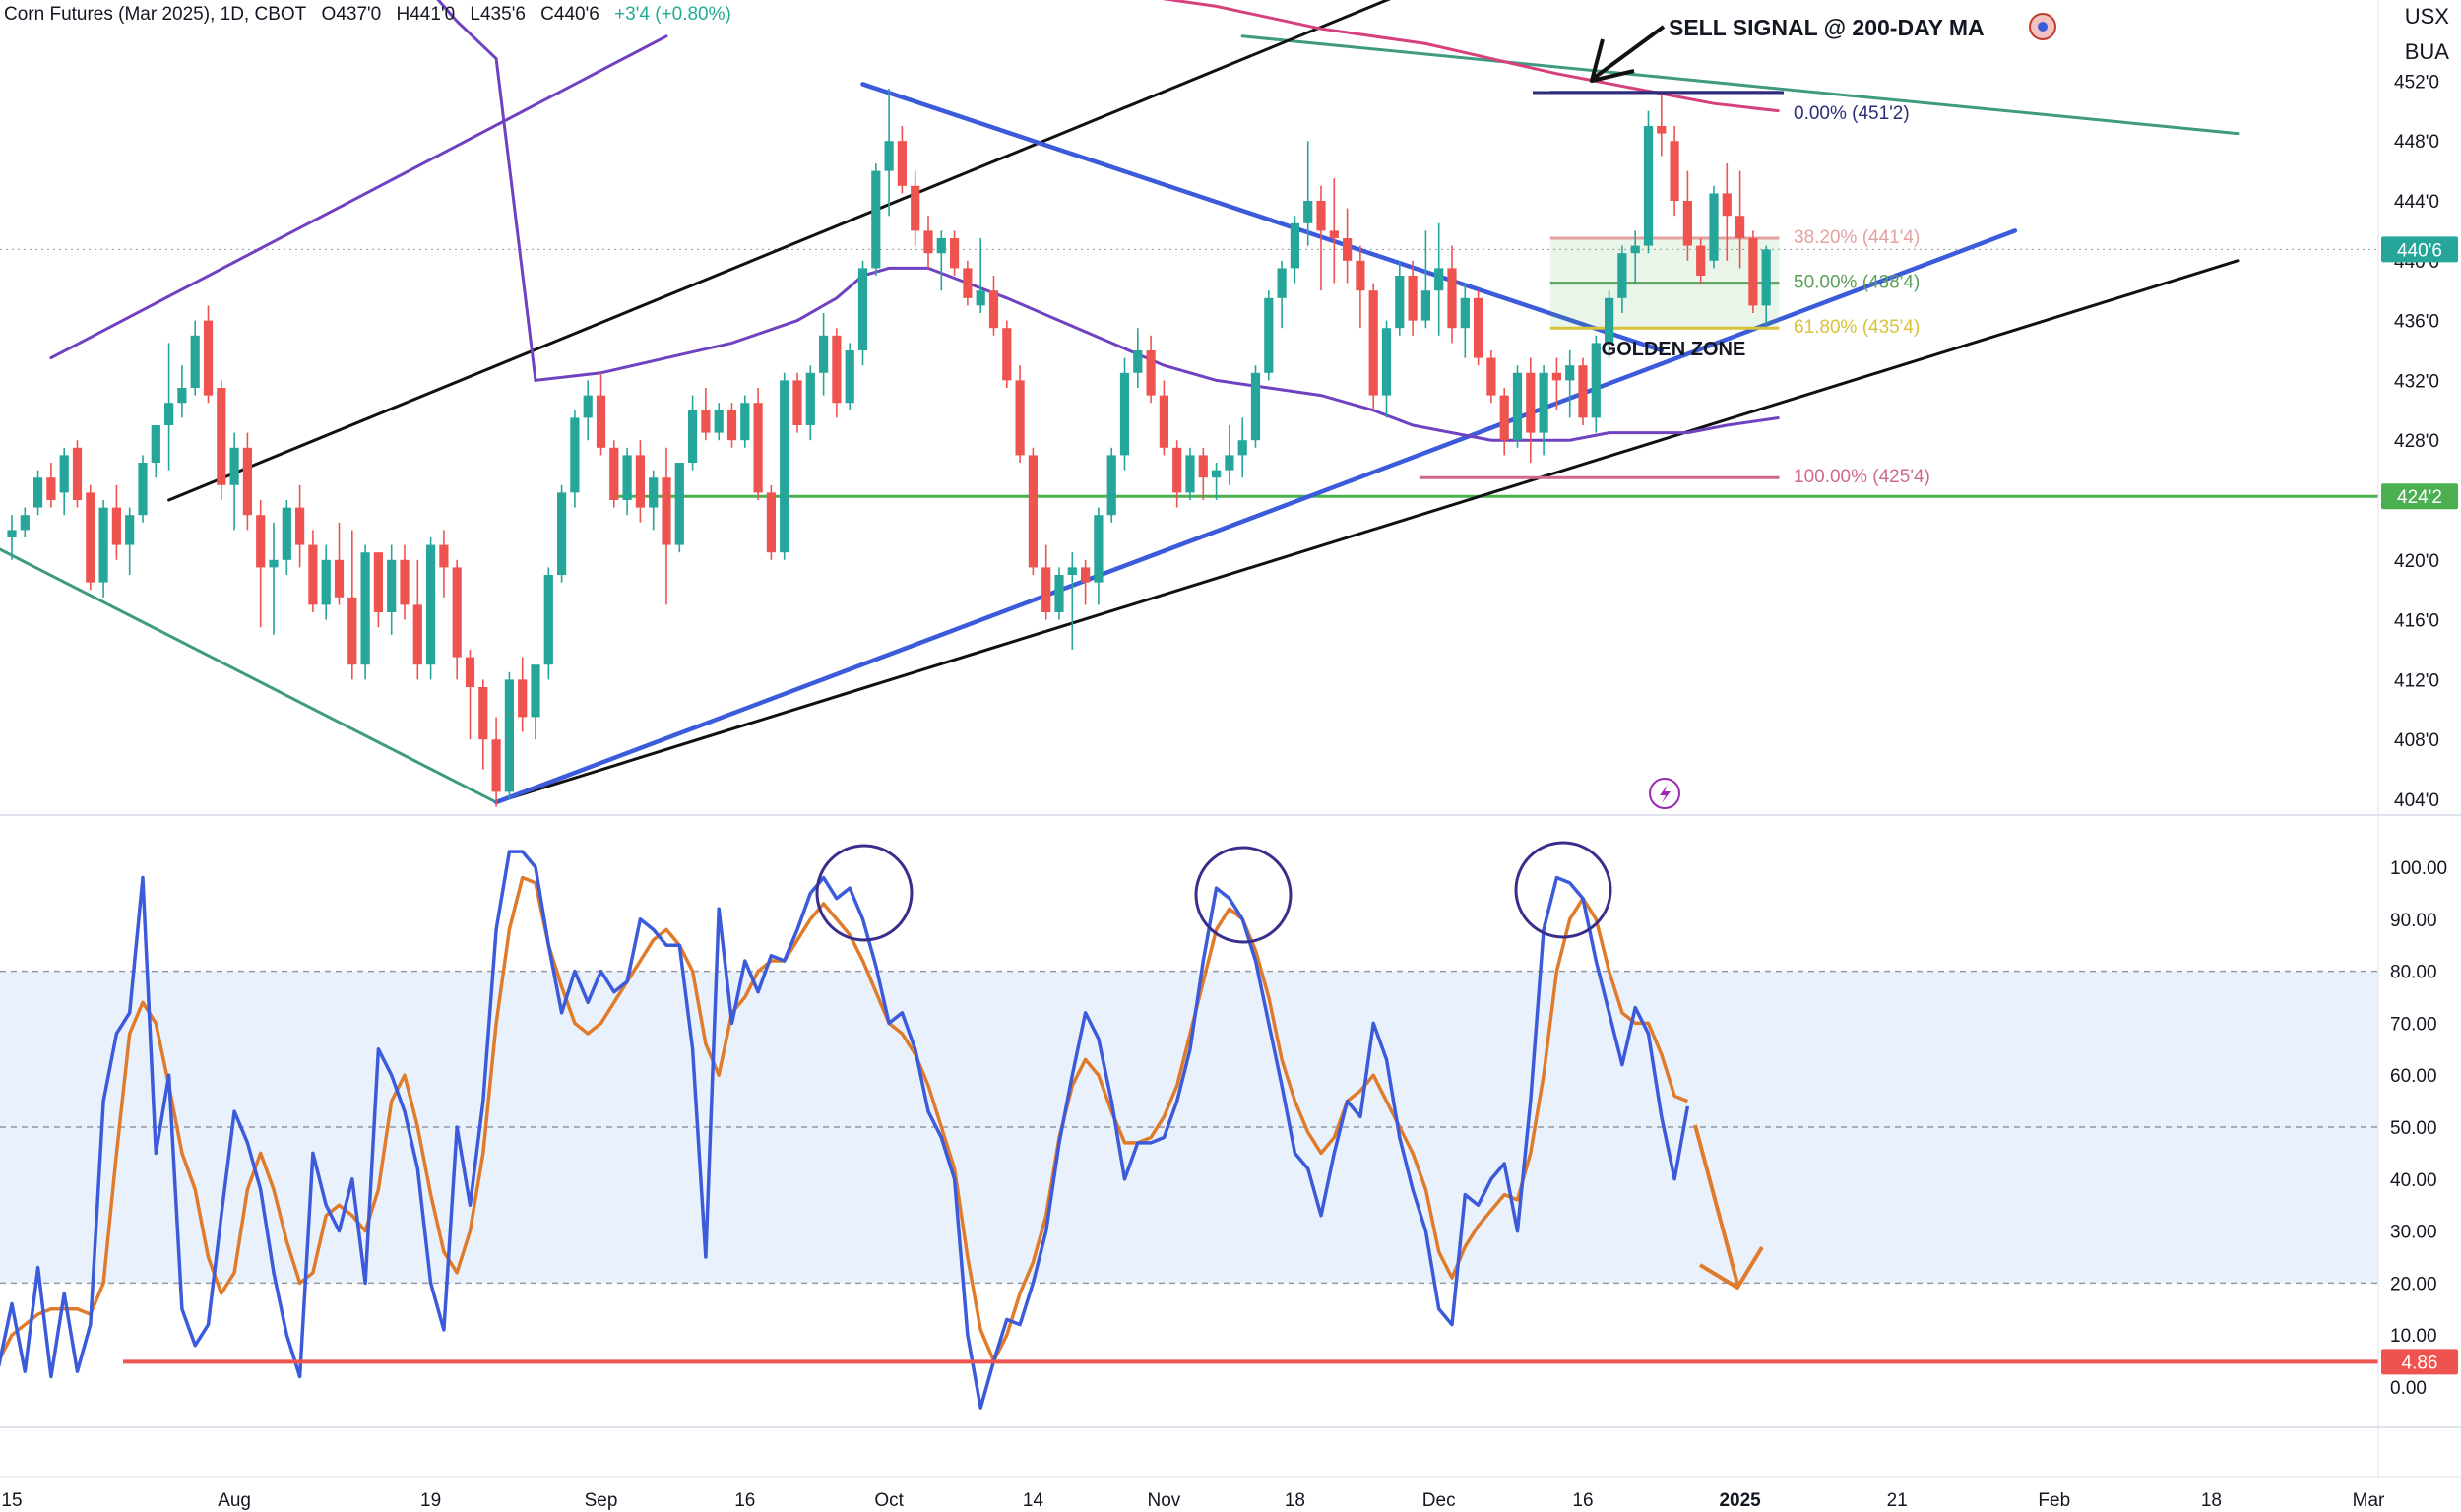 The width and height of the screenshot is (2461, 1512). I want to click on stoch-badge-text: 4.86, so click(2420, 1363).